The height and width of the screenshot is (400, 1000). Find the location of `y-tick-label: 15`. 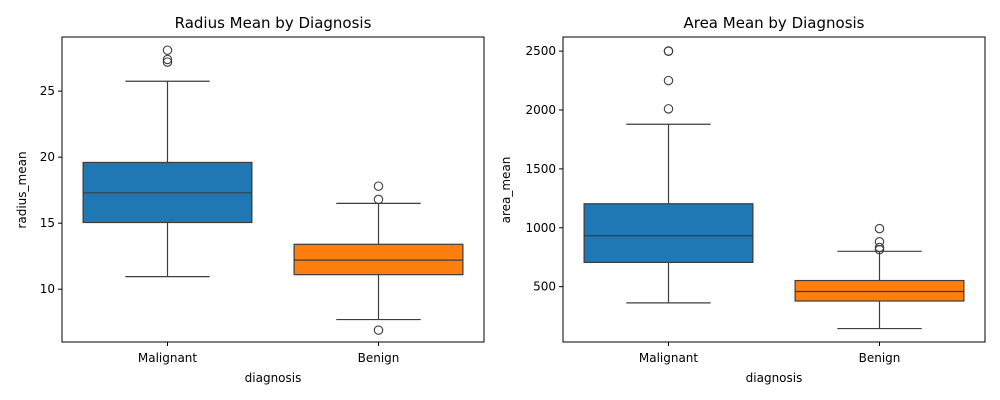

y-tick-label: 15 is located at coordinates (47, 223).